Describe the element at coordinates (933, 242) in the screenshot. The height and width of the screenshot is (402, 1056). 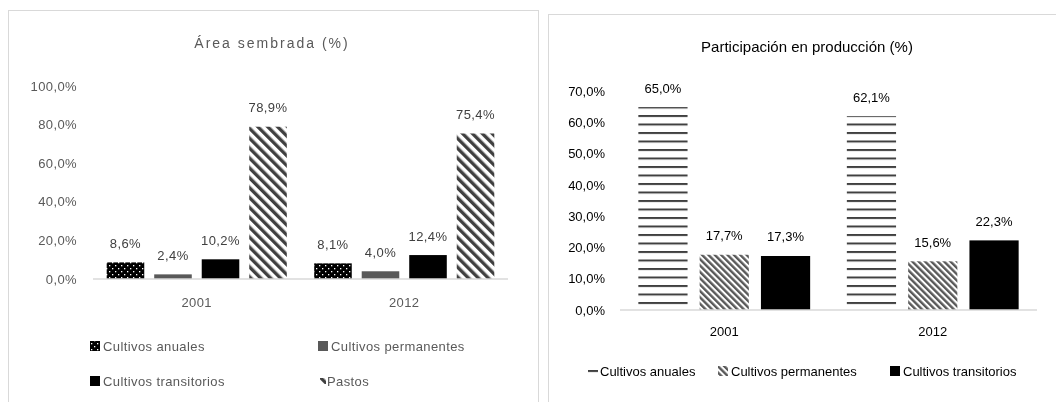
I see `data-label: 15,6%` at that location.